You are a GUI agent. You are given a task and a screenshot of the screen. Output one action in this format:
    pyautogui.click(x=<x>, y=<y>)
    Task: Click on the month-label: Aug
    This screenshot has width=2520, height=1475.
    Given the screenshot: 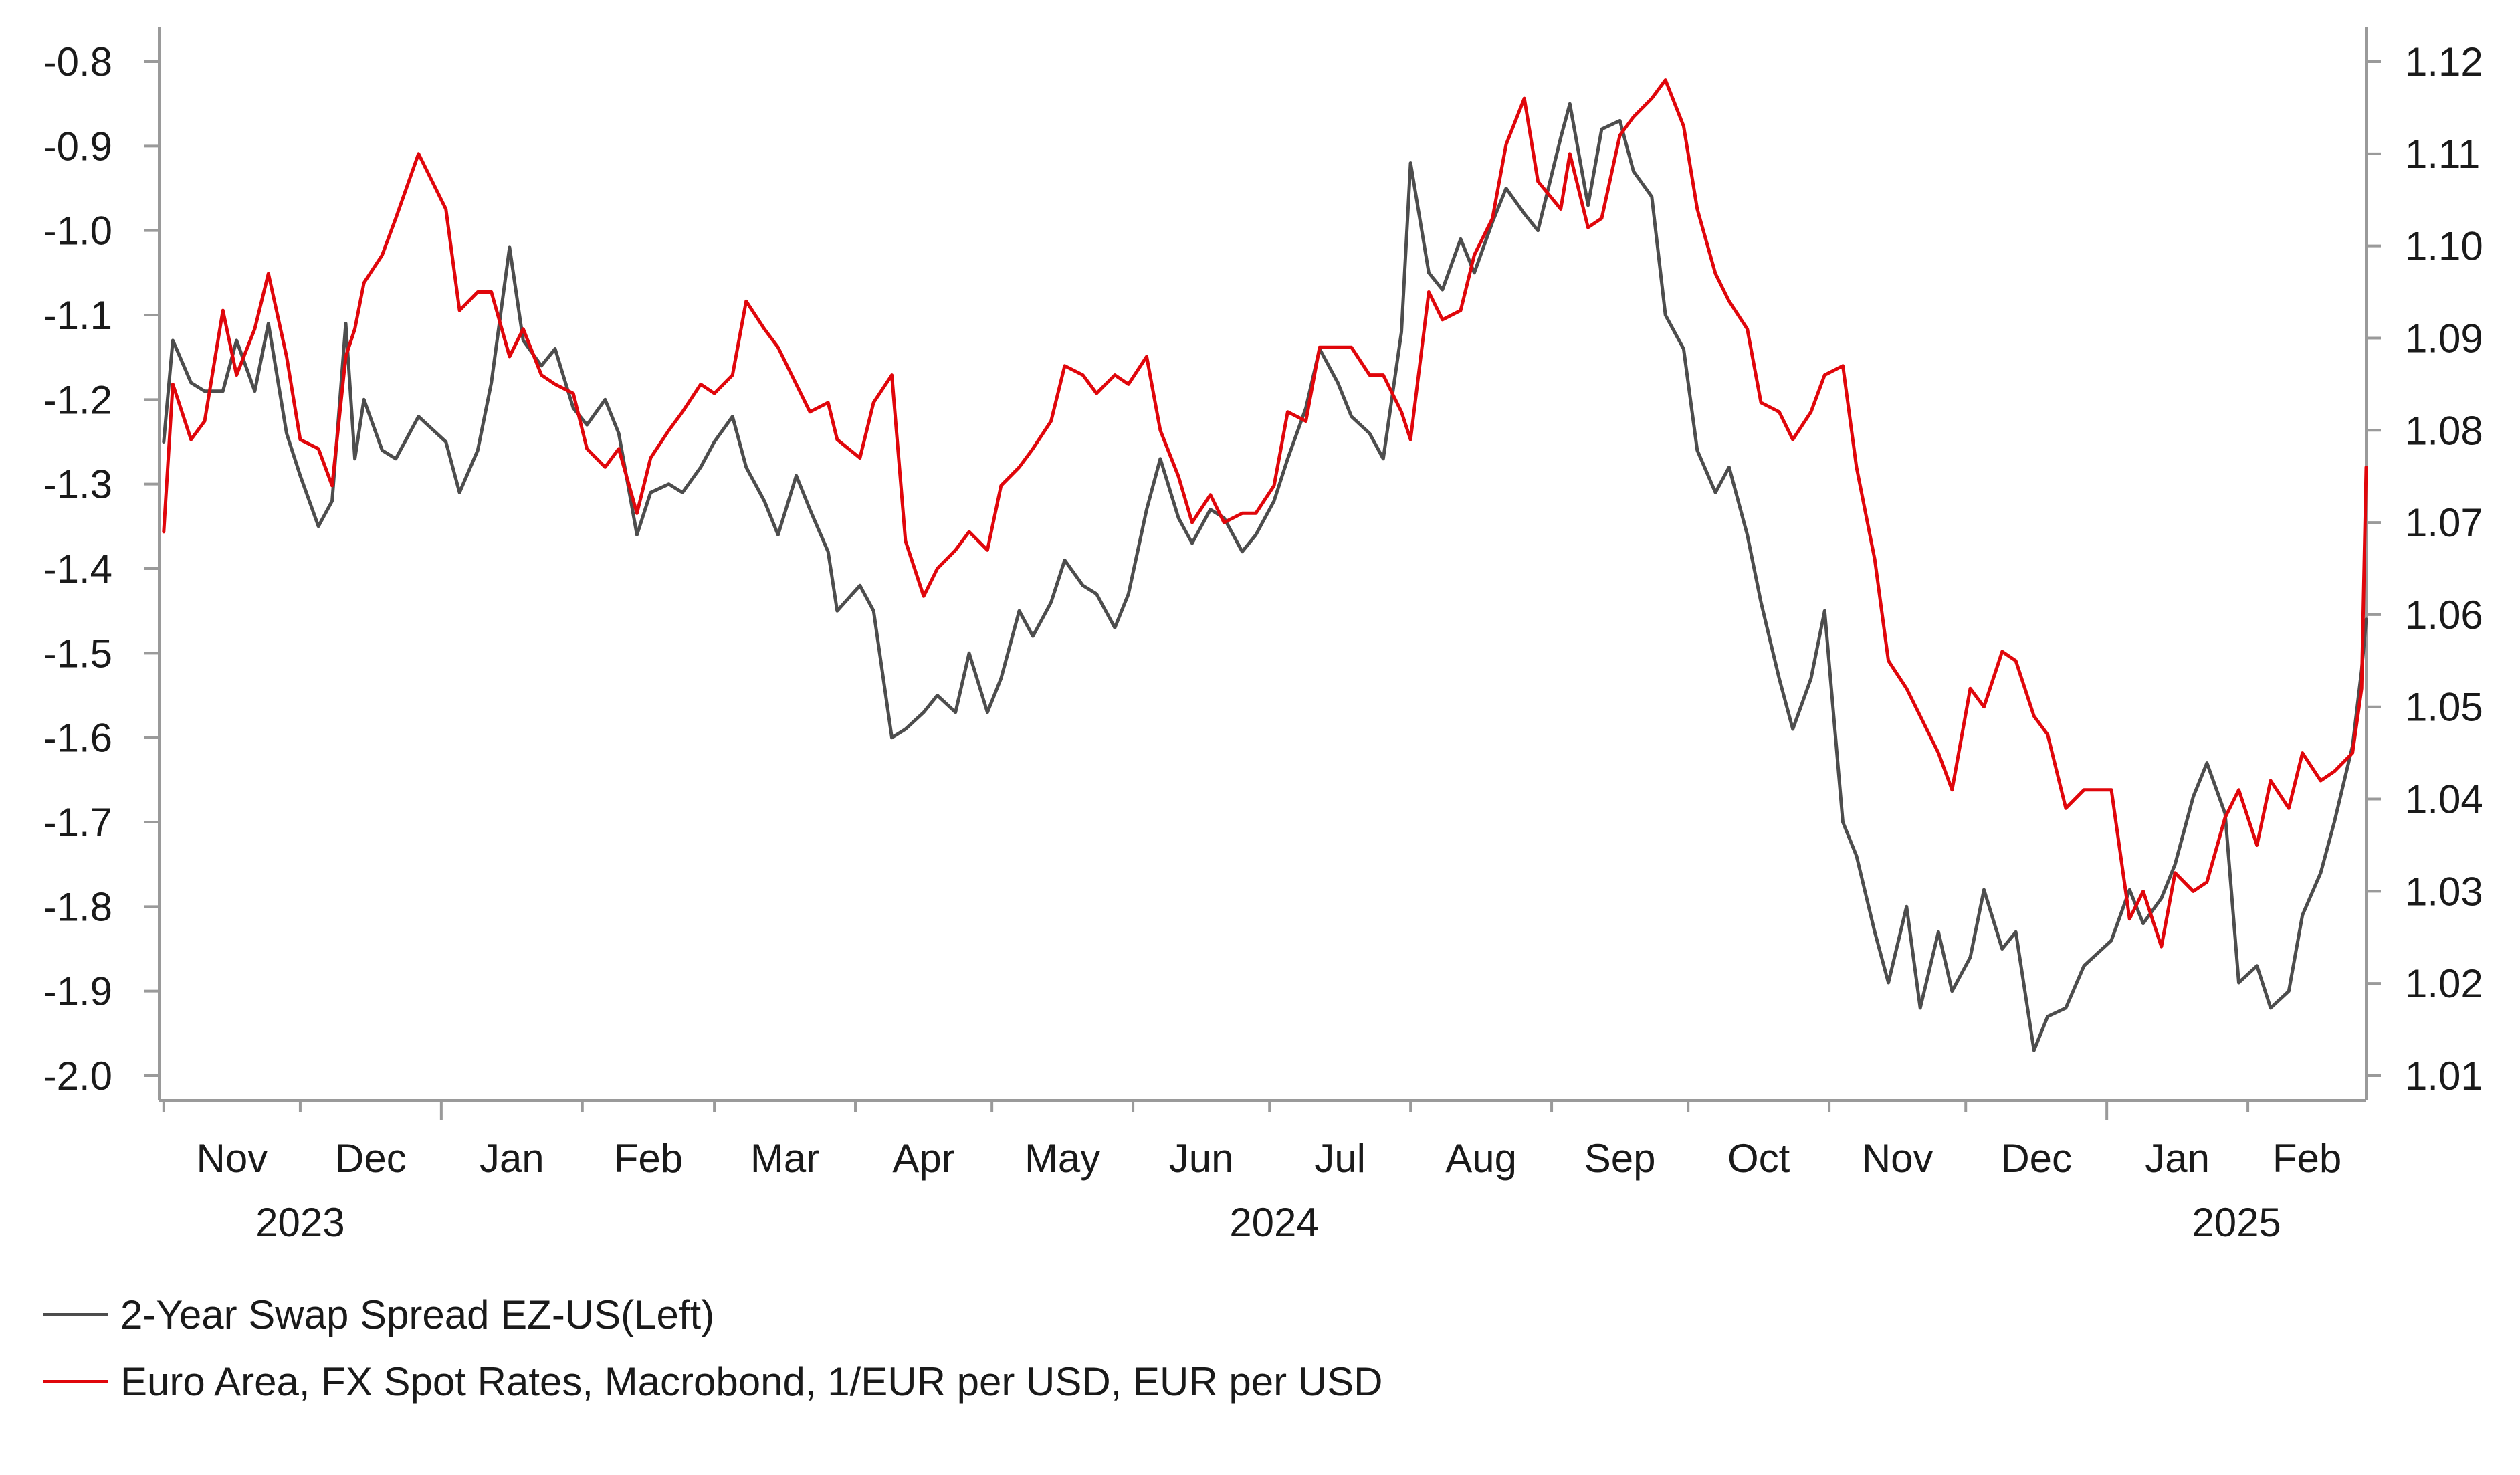 What is the action you would take?
    pyautogui.click(x=1481, y=1158)
    